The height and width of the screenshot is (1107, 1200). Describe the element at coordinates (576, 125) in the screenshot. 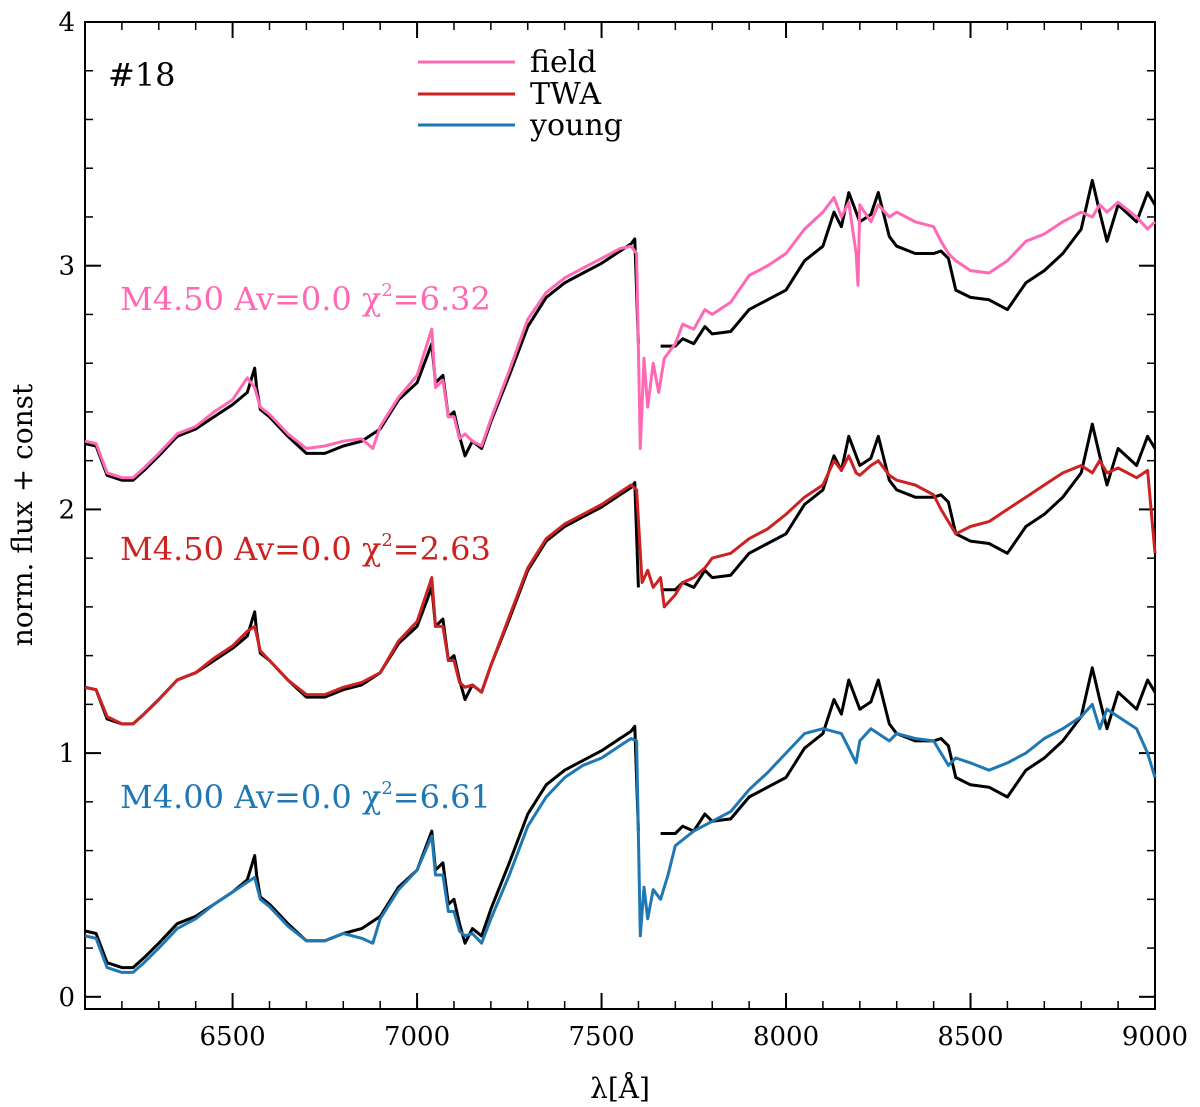

I see `legend-label-young: young` at that location.